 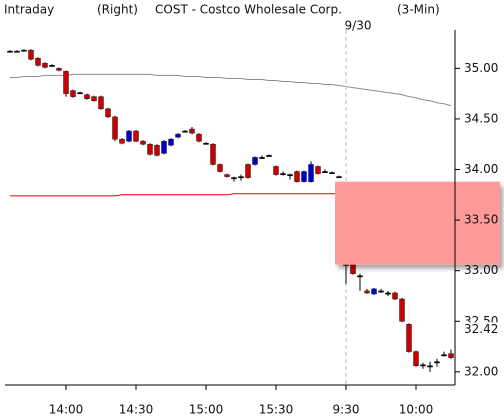 What do you see at coordinates (416, 410) in the screenshot?
I see `x-tick-label: 10:00` at bounding box center [416, 410].